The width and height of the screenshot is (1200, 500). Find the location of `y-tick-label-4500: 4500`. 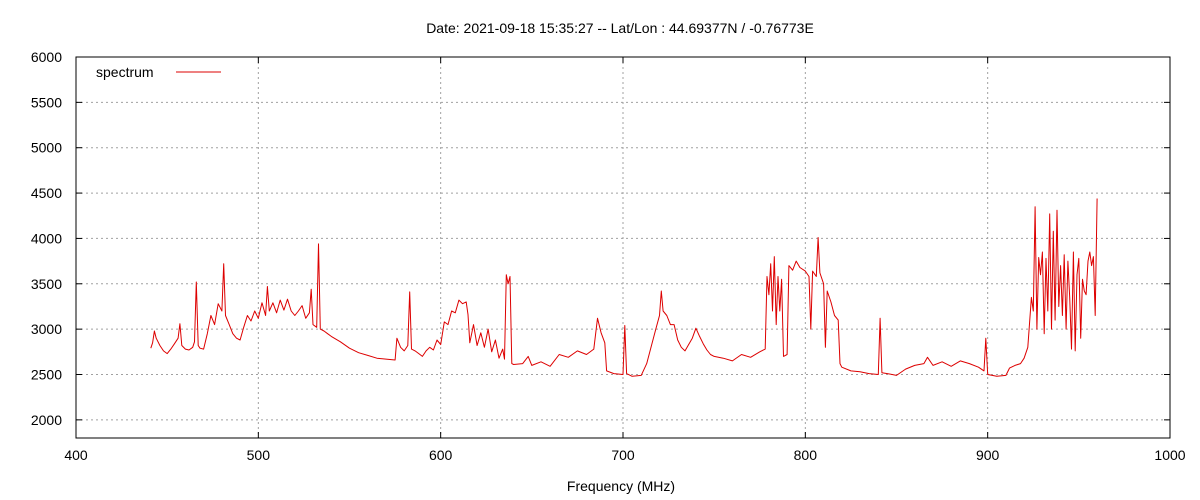

y-tick-label-4500: 4500 is located at coordinates (46, 193).